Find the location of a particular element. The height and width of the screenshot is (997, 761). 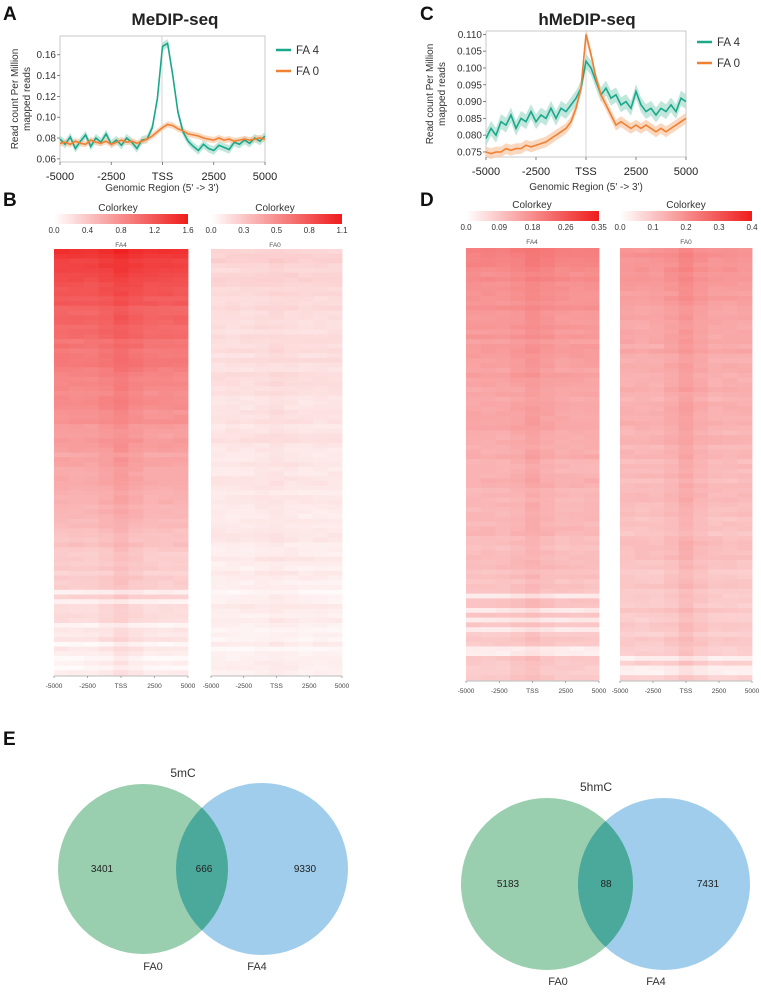

y-tick-label: 0.14 is located at coordinates (47, 76).